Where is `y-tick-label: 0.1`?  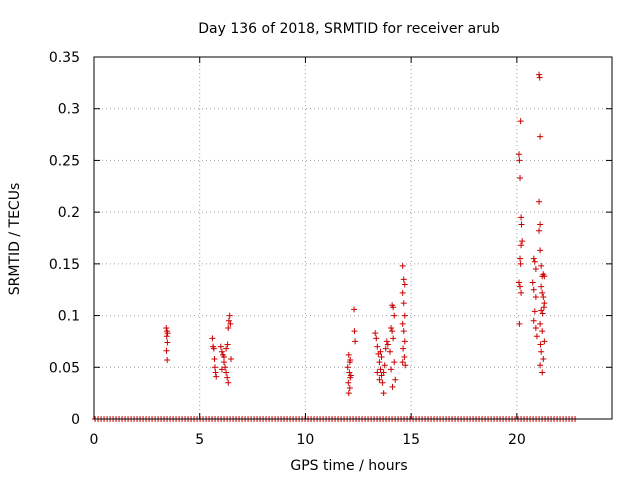
y-tick-label: 0.1 is located at coordinates (69, 317).